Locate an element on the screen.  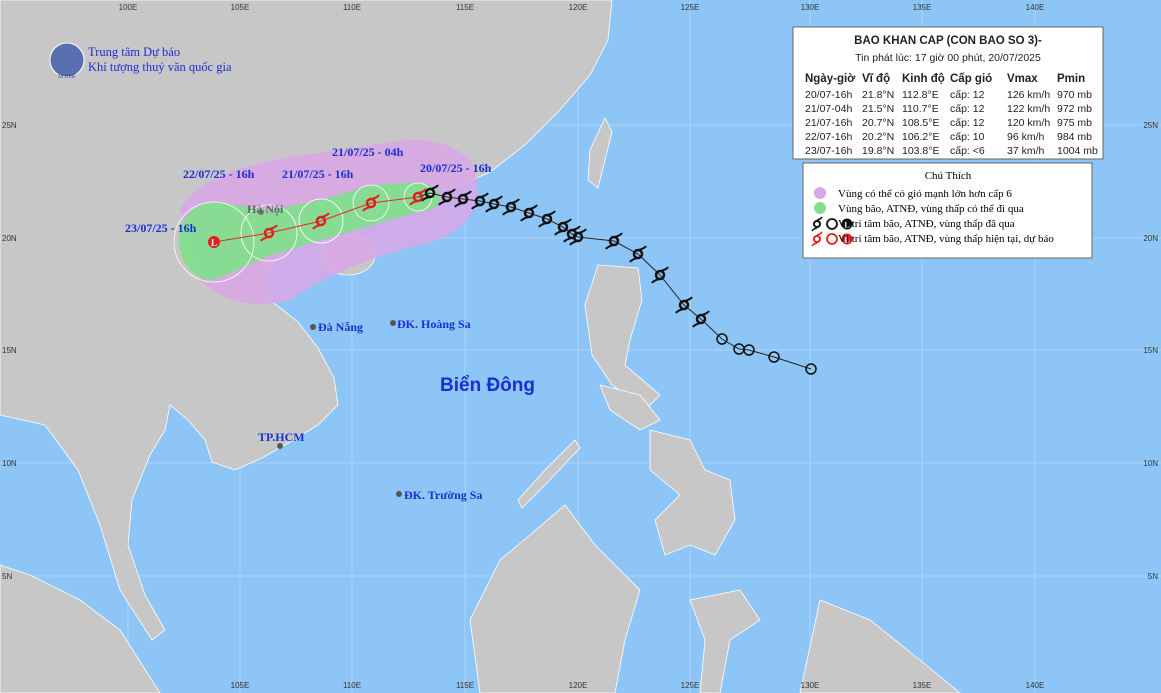
track-label: 20/07/25 - 16h is located at coordinates (456, 168).